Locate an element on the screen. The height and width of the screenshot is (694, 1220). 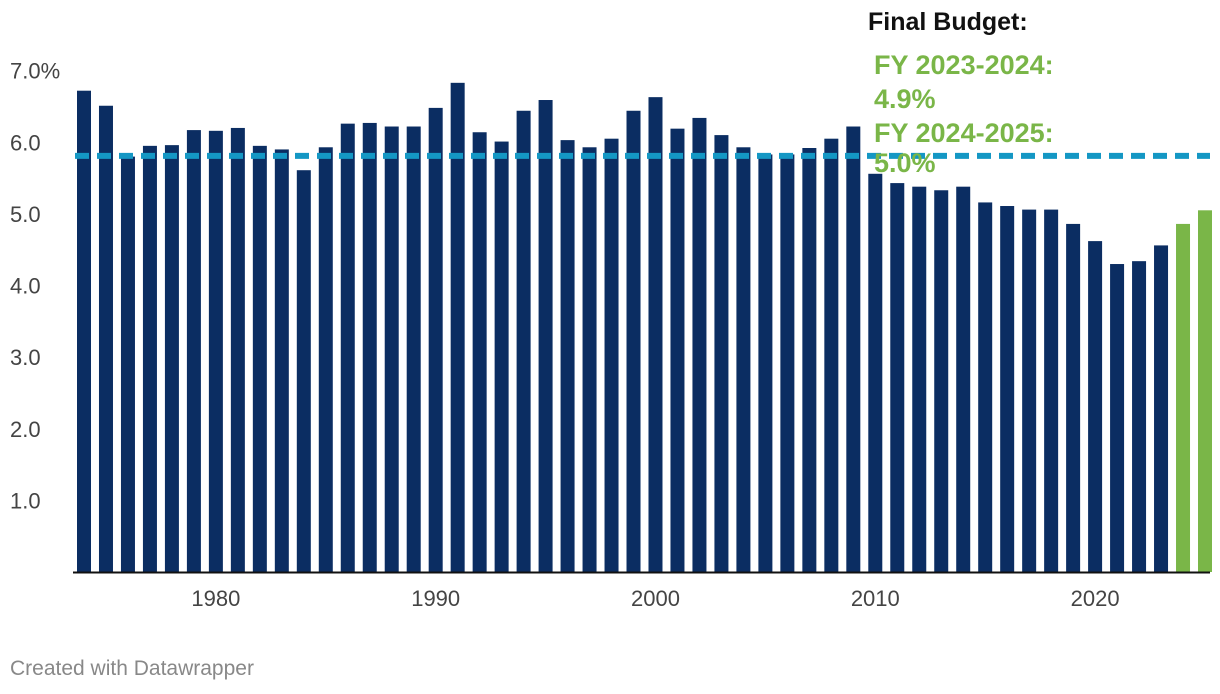
y-tick-label: 4.0 is located at coordinates (25, 286).